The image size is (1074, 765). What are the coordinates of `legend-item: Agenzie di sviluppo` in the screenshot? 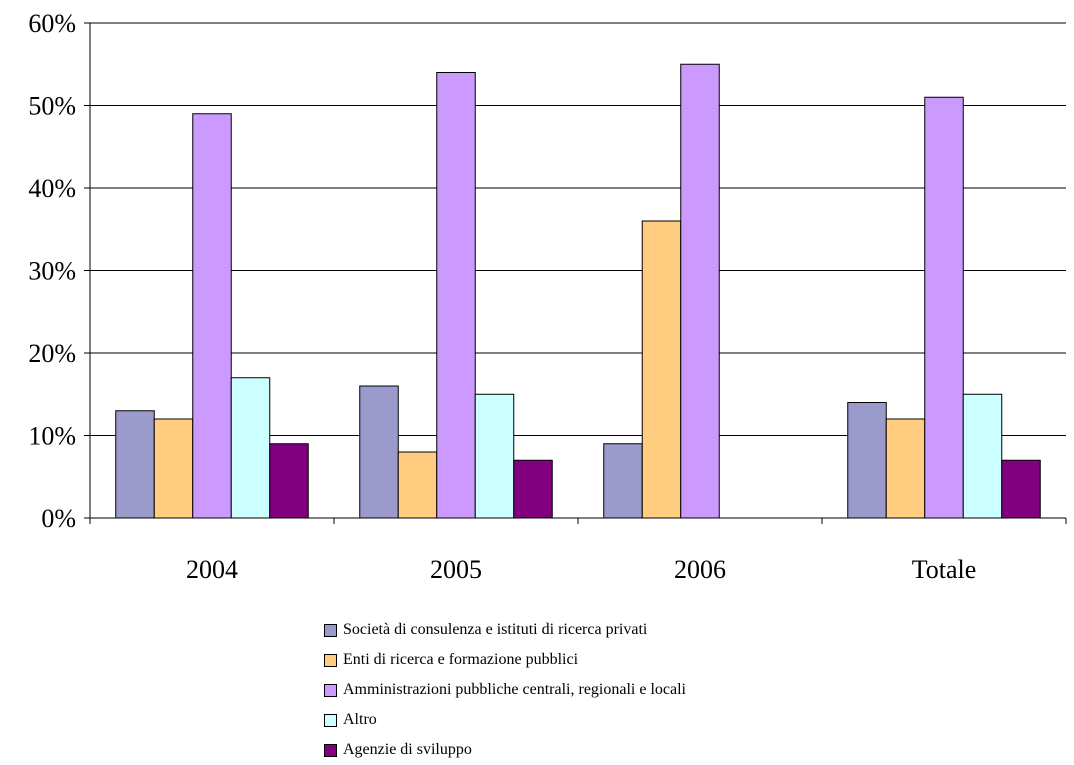 It's located at (505, 750).